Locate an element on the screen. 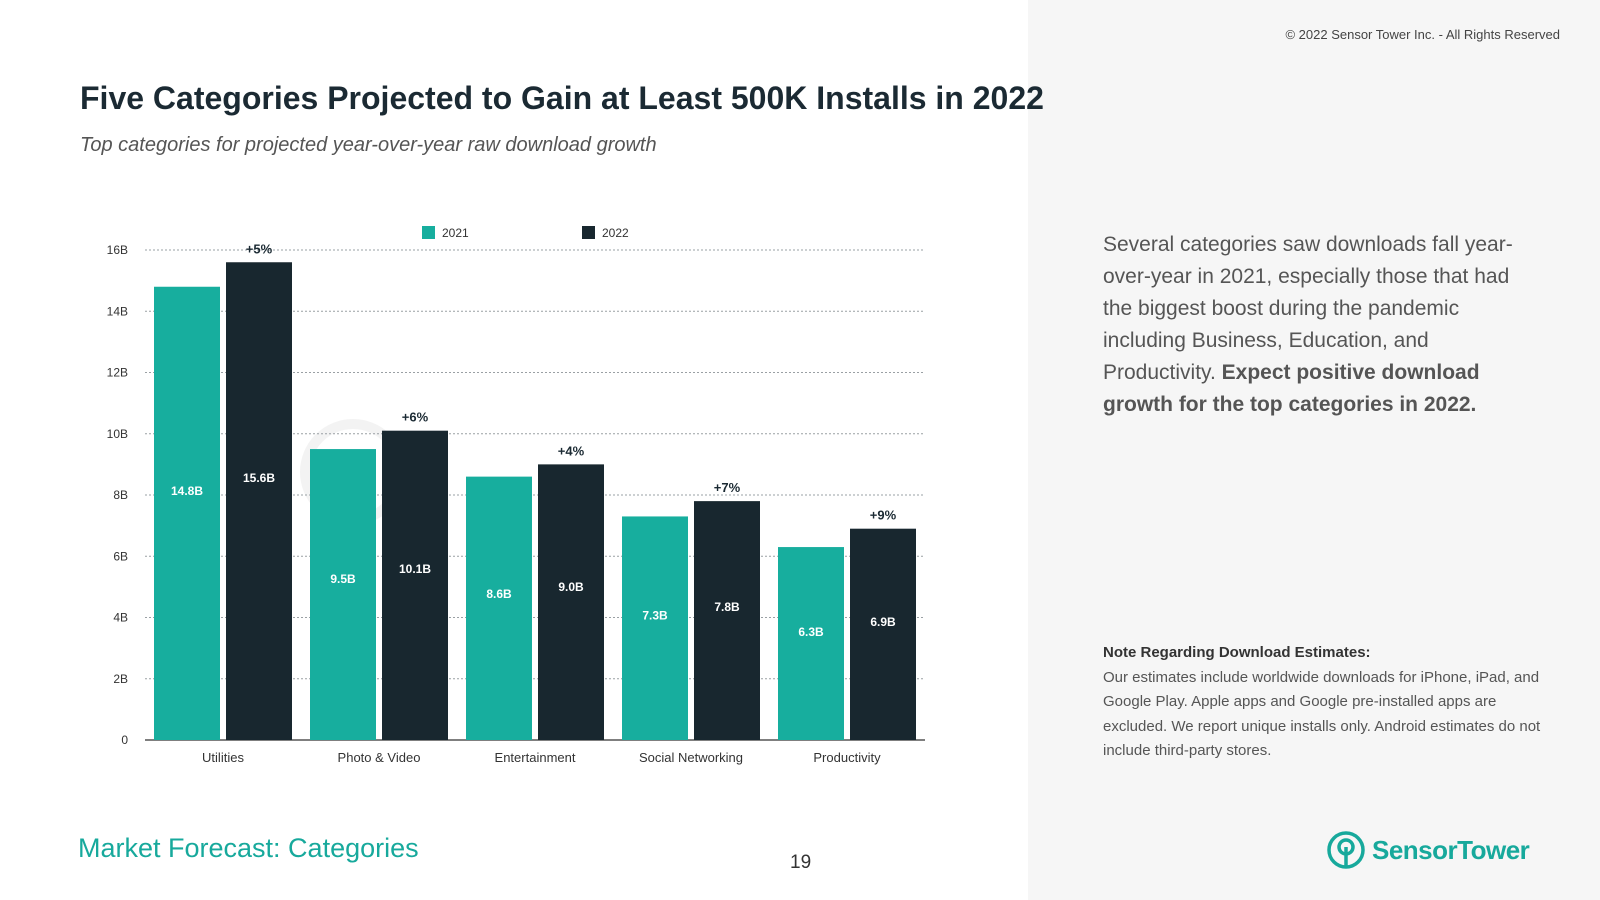  legend-label-2021: 2021 is located at coordinates (455, 233).